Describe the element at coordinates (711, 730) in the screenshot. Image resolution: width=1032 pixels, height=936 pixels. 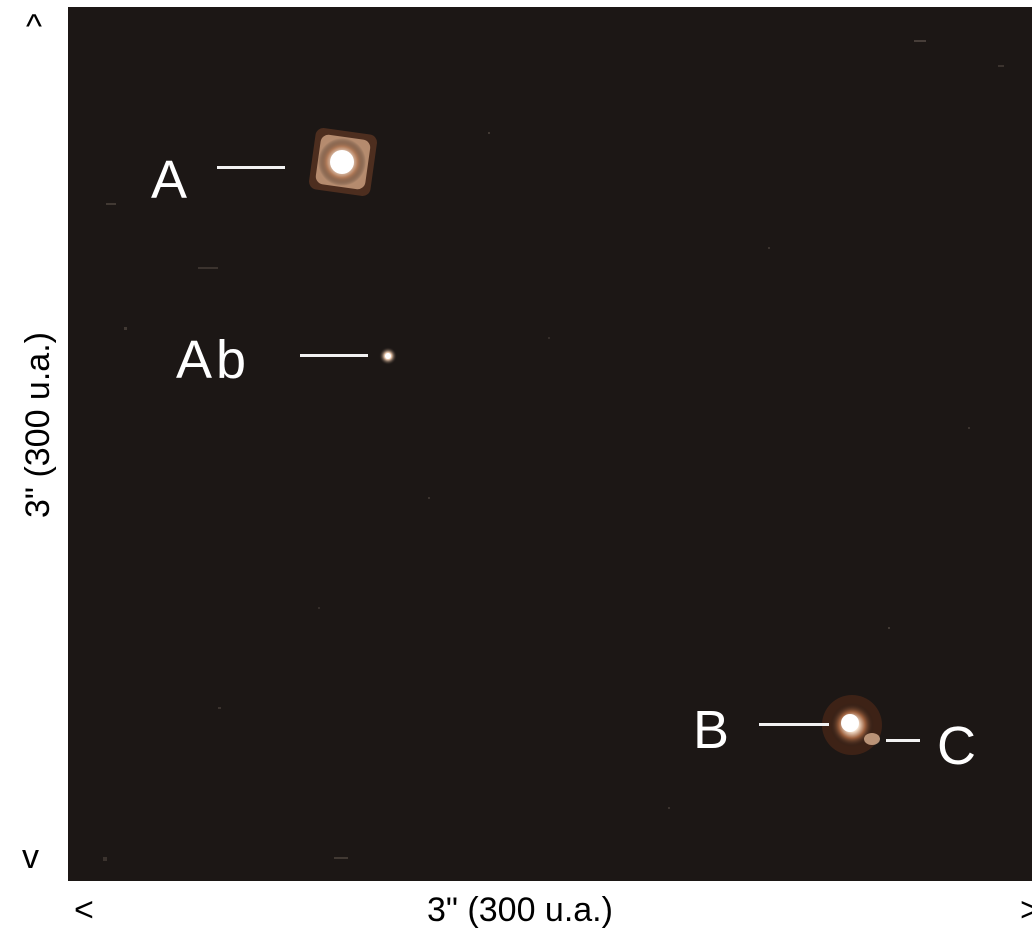
I see `label-b: B` at that location.